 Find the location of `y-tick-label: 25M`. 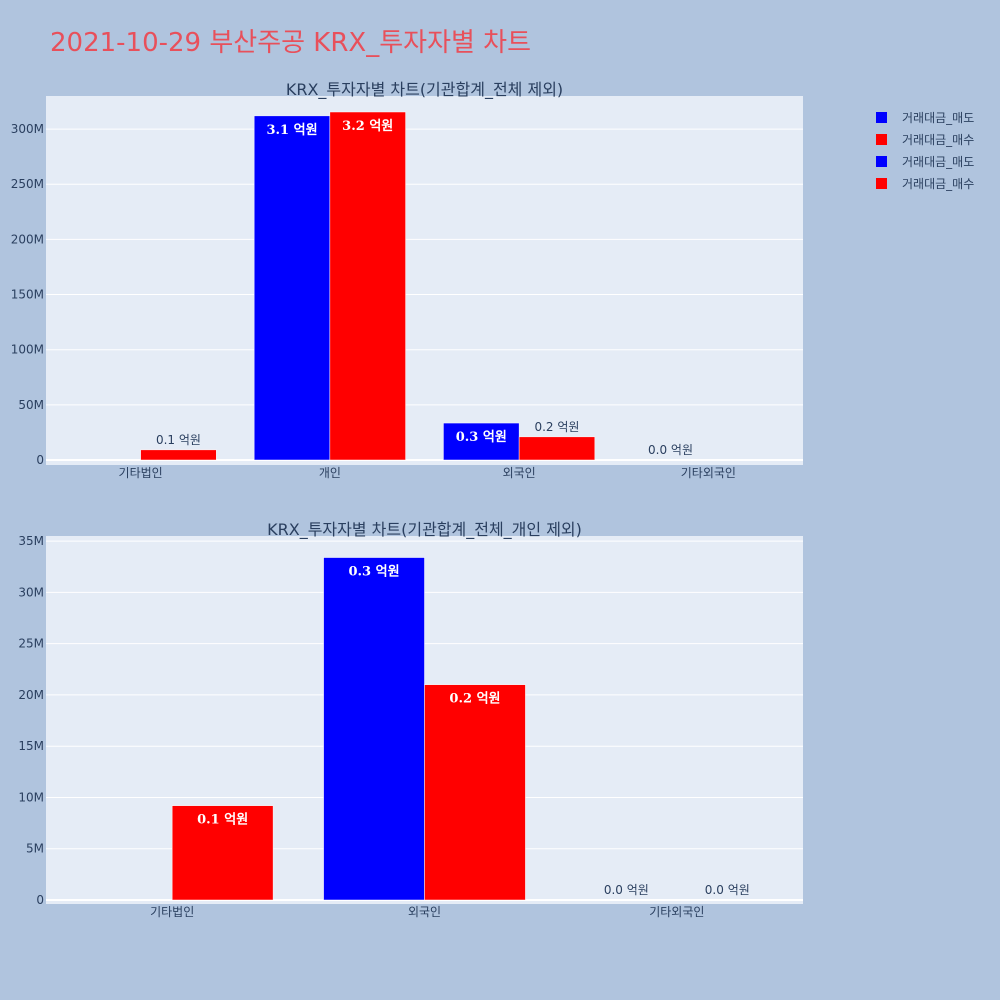

y-tick-label: 25M is located at coordinates (31, 644).